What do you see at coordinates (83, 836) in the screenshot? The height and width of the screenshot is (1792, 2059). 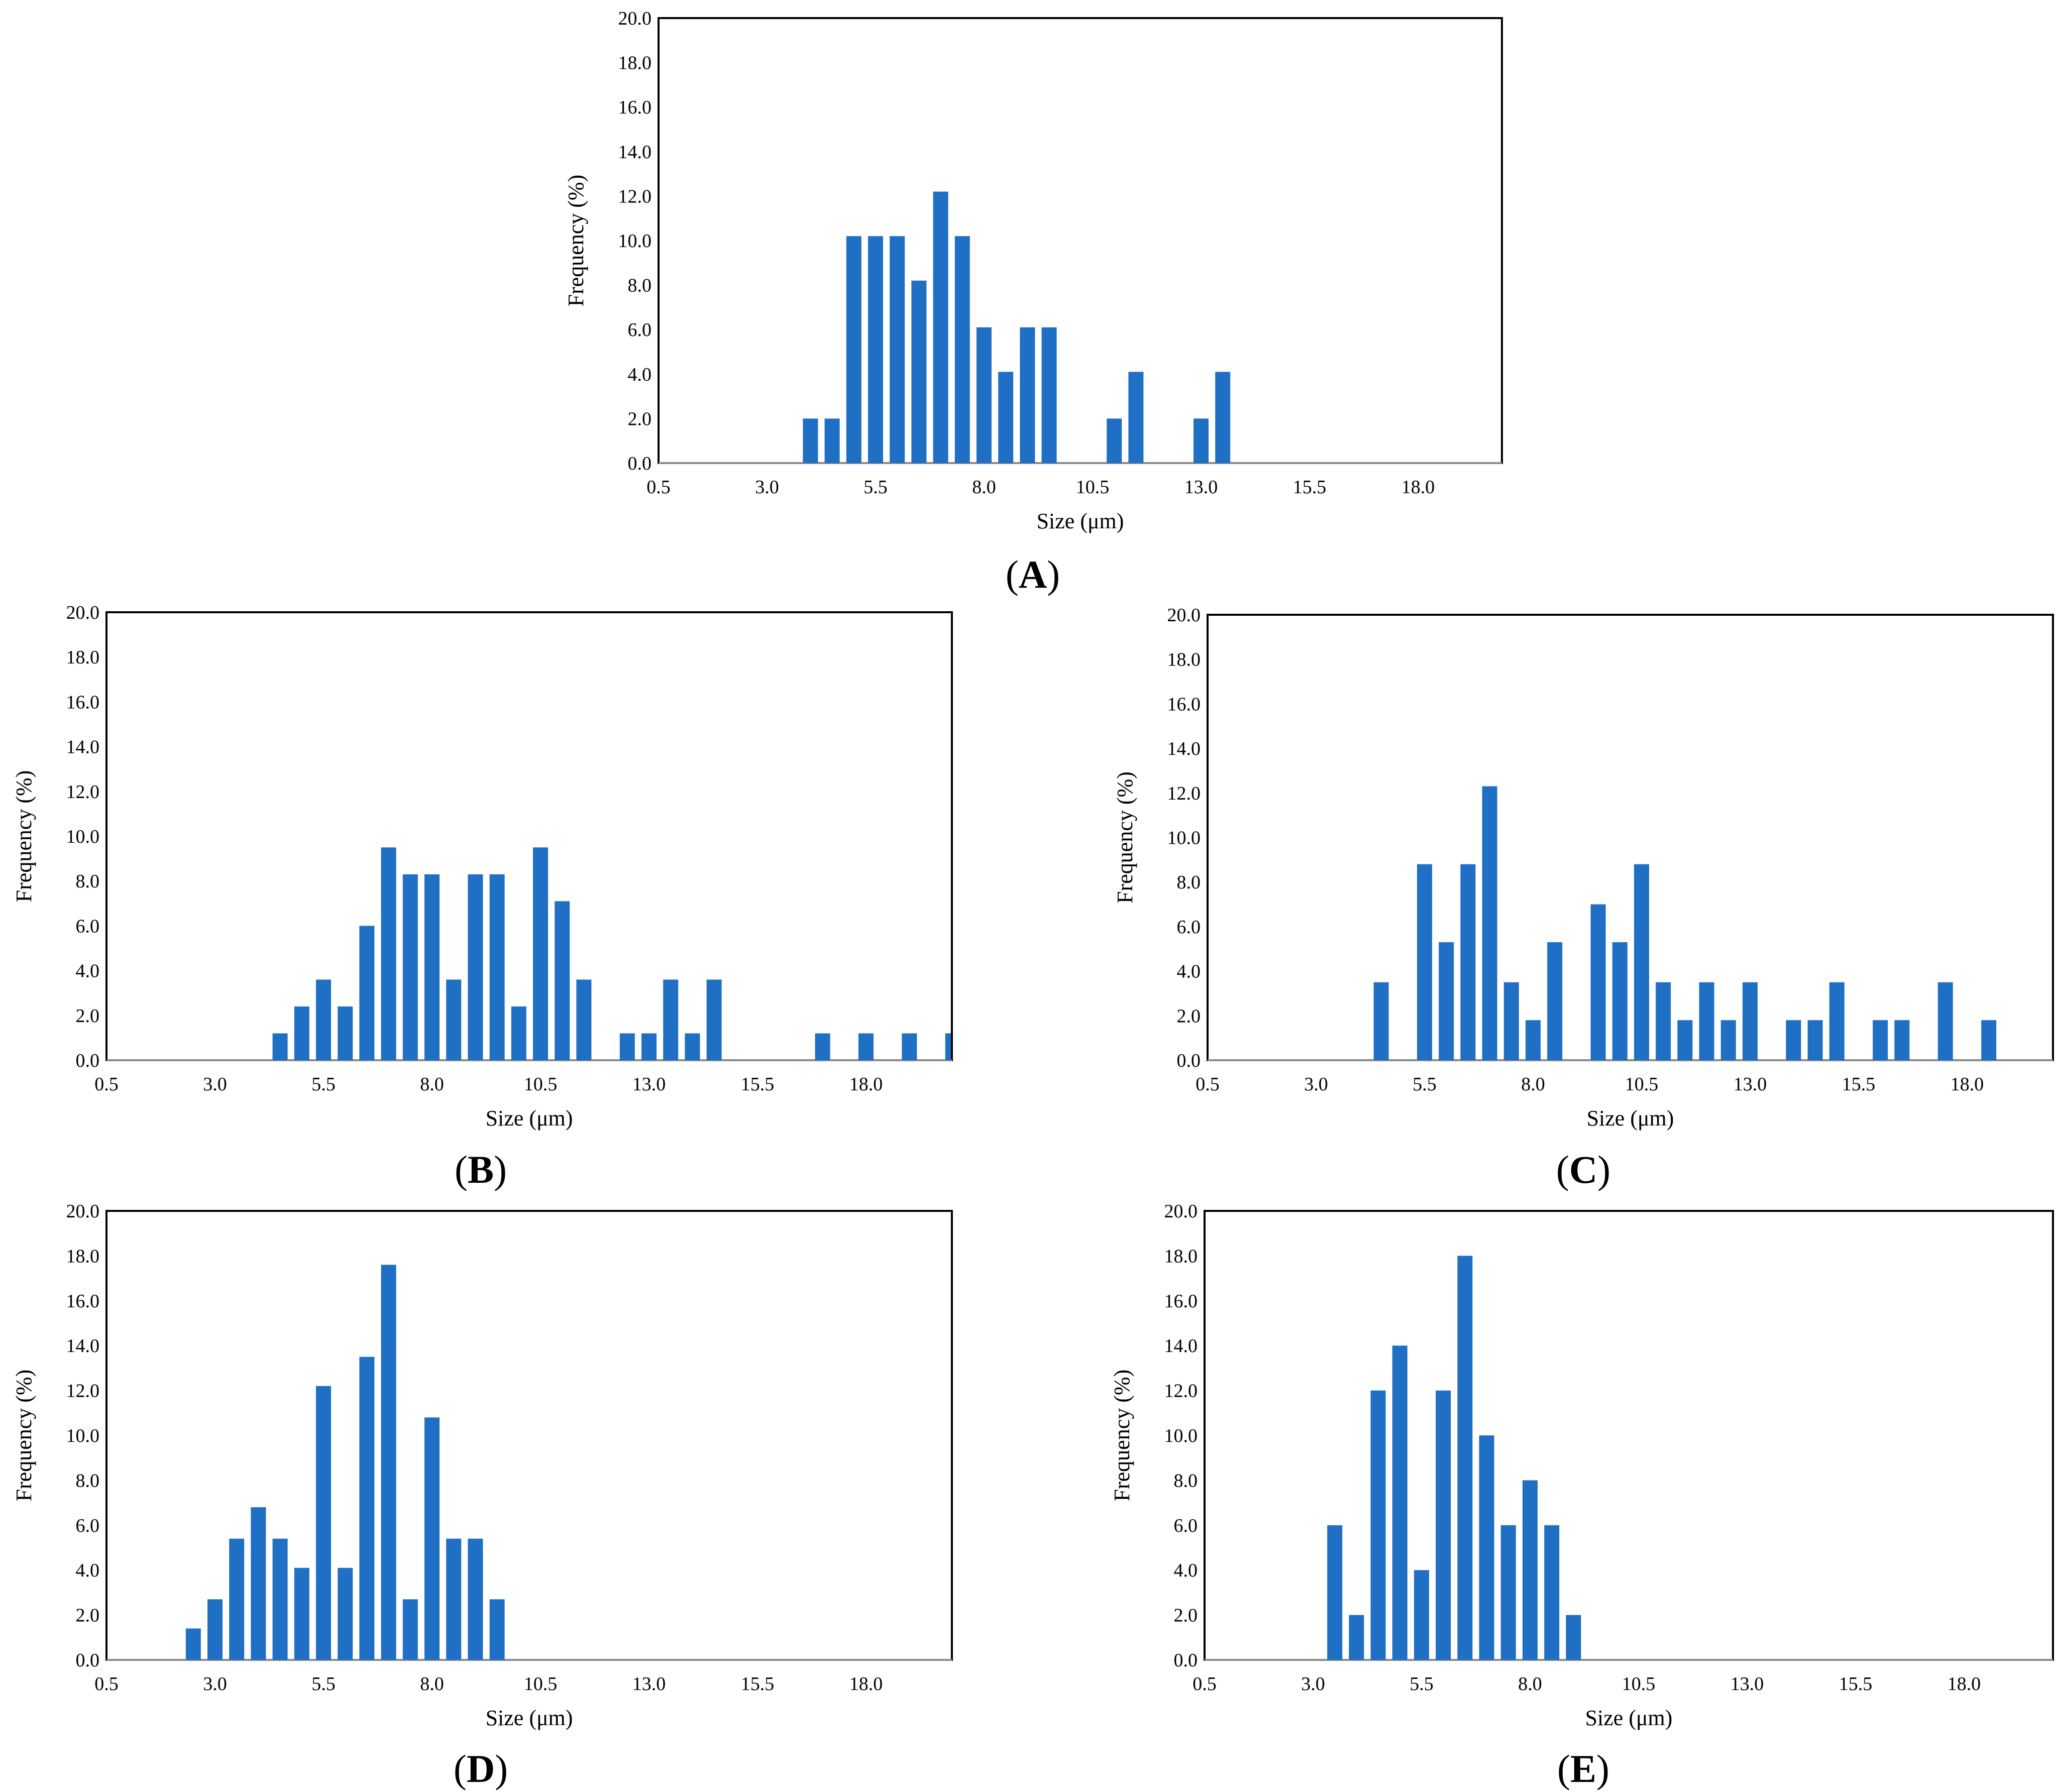 I see `y-tick-label: 10.0` at bounding box center [83, 836].